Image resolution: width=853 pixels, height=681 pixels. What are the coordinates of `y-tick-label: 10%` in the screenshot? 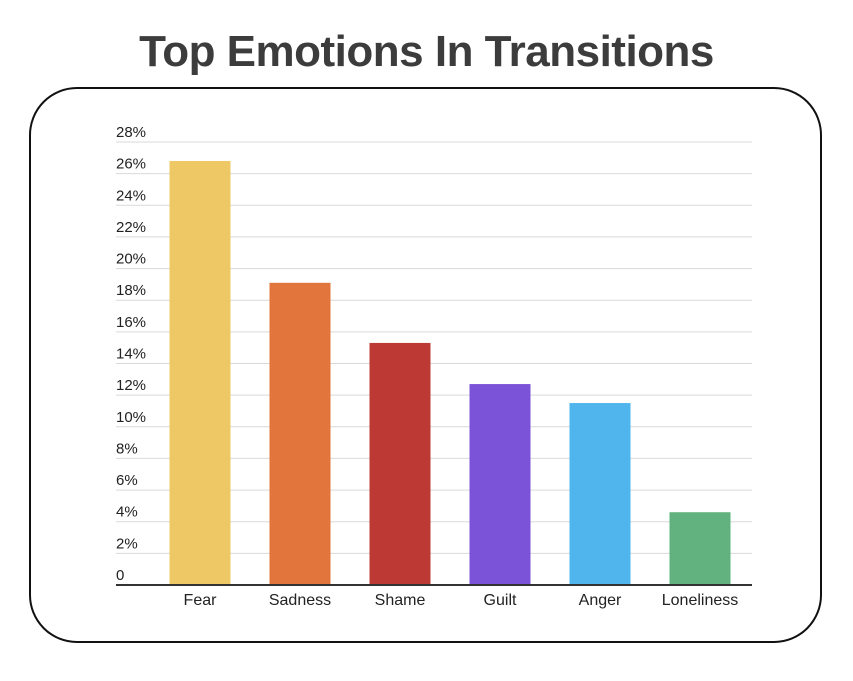 It's located at (131, 417).